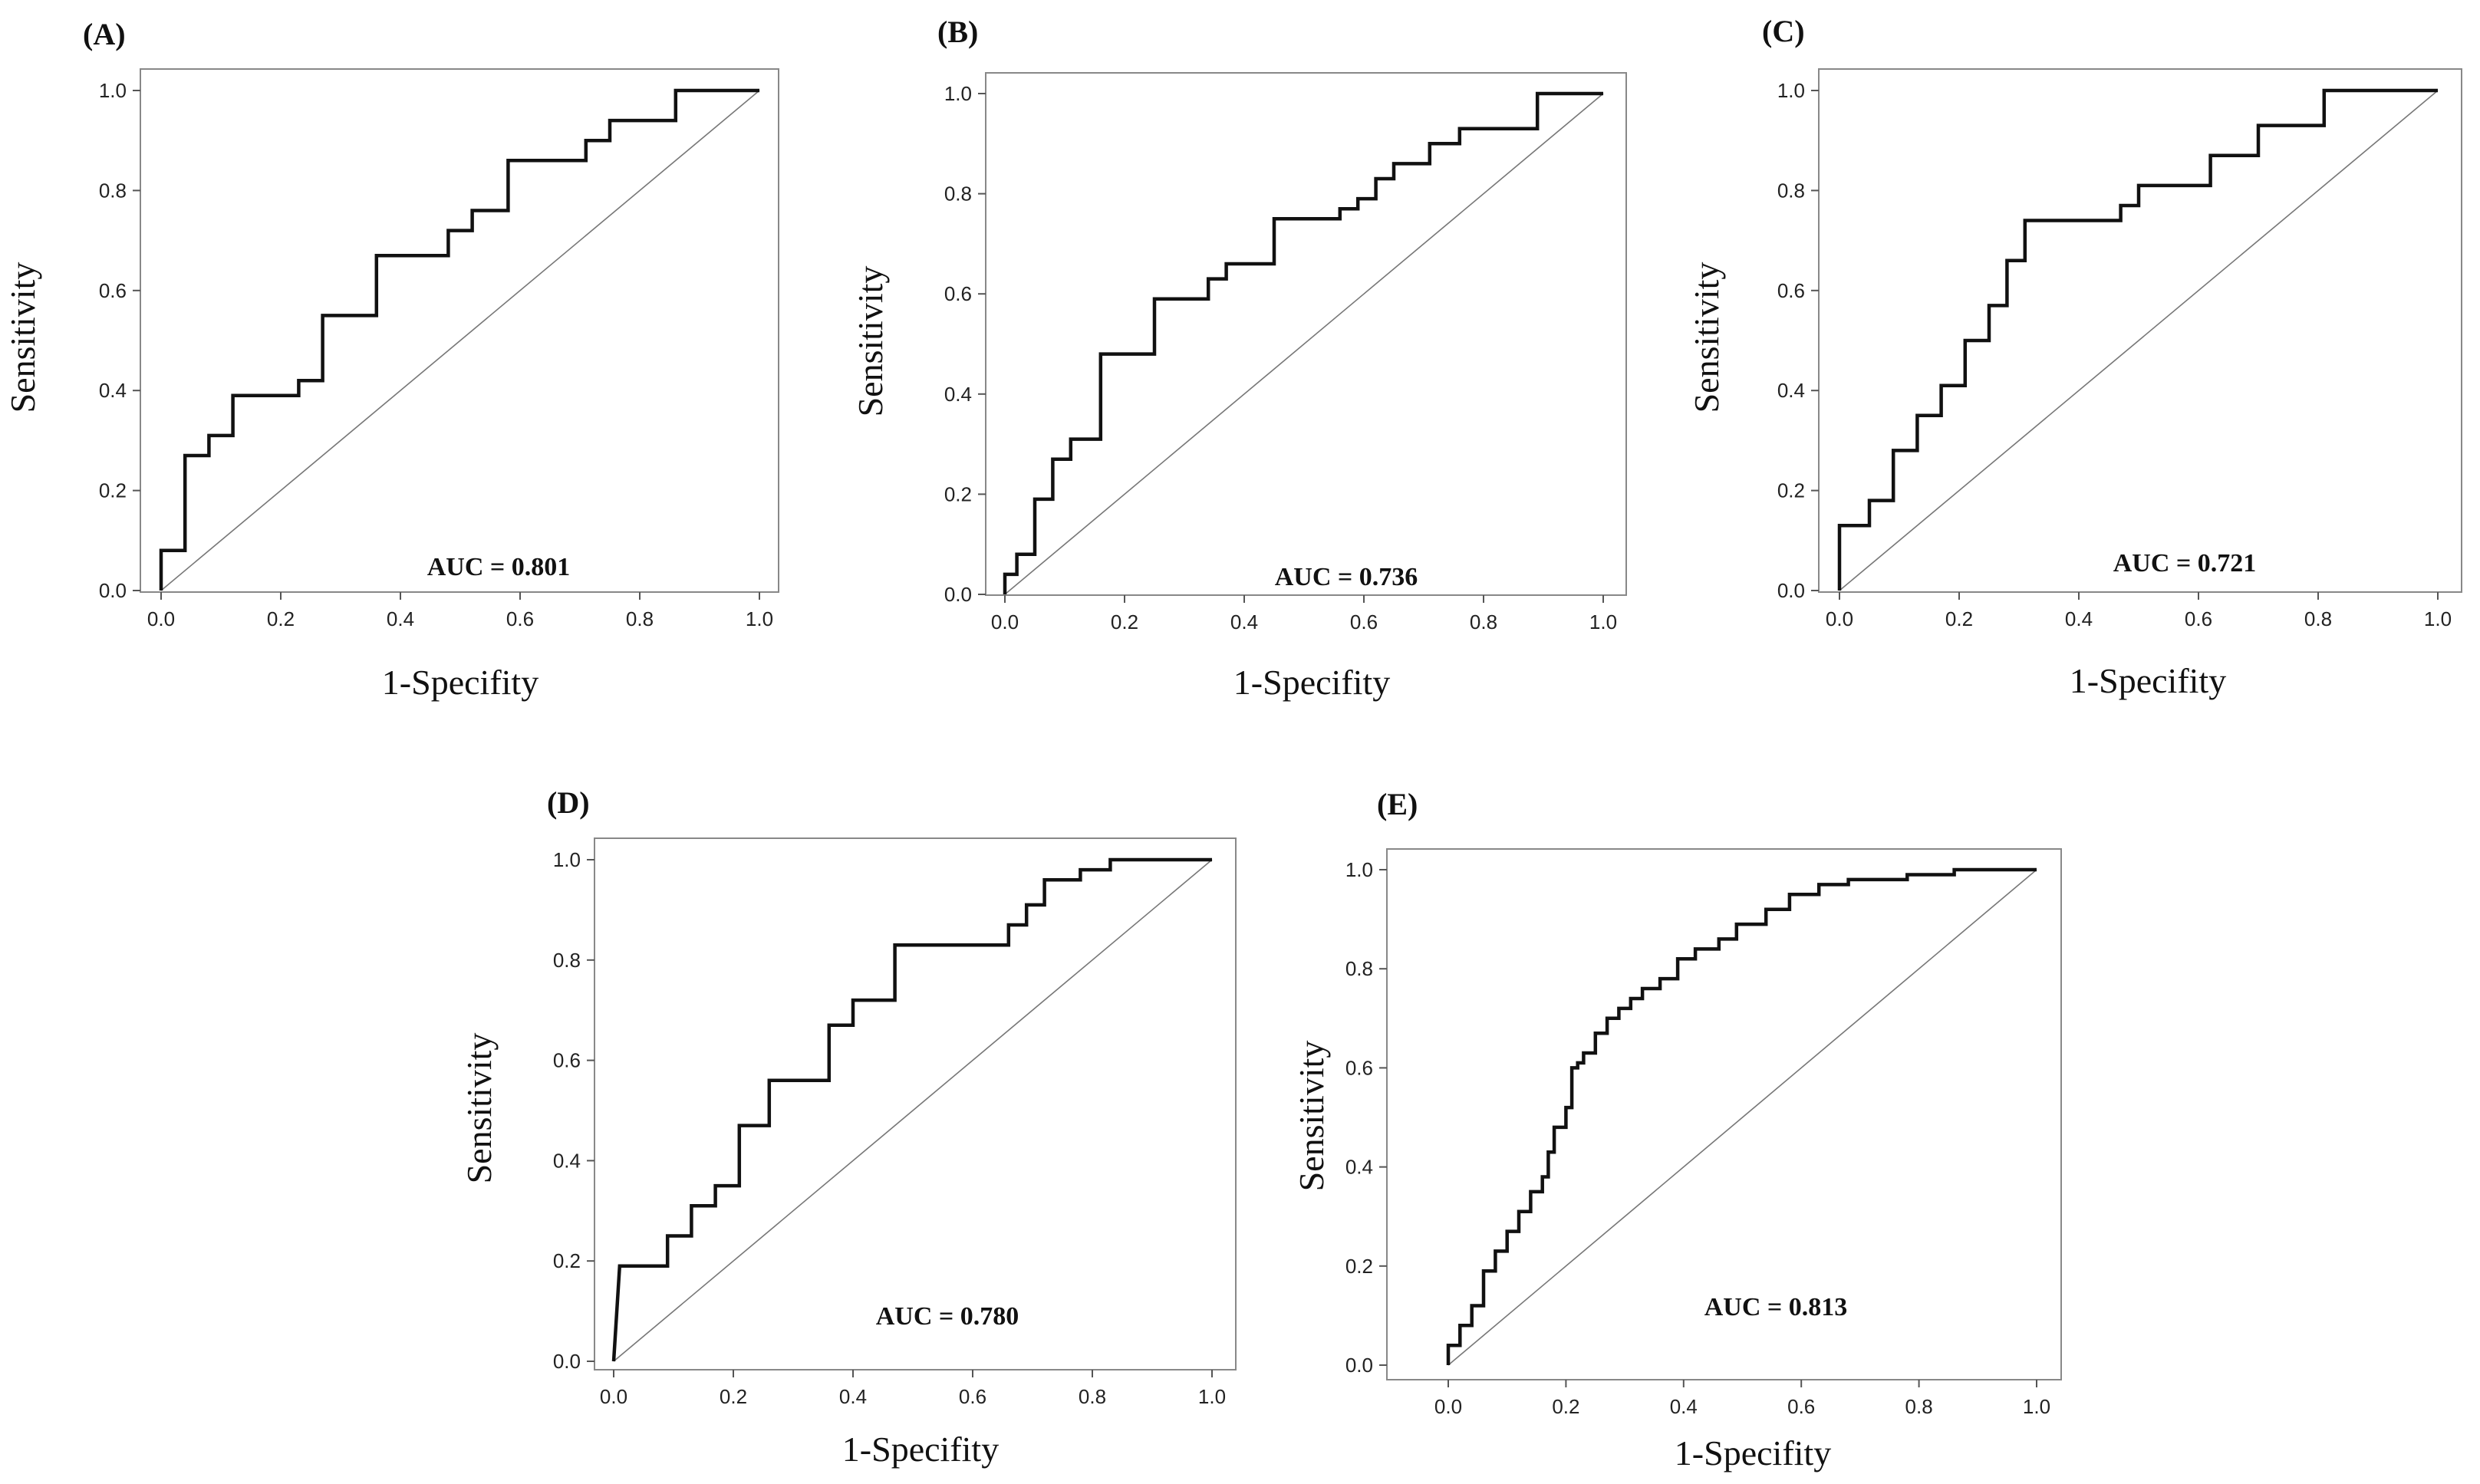 The height and width of the screenshot is (1484, 2480). Describe the element at coordinates (499, 567) in the screenshot. I see `auc-annotation: AUC = 0.801` at that location.